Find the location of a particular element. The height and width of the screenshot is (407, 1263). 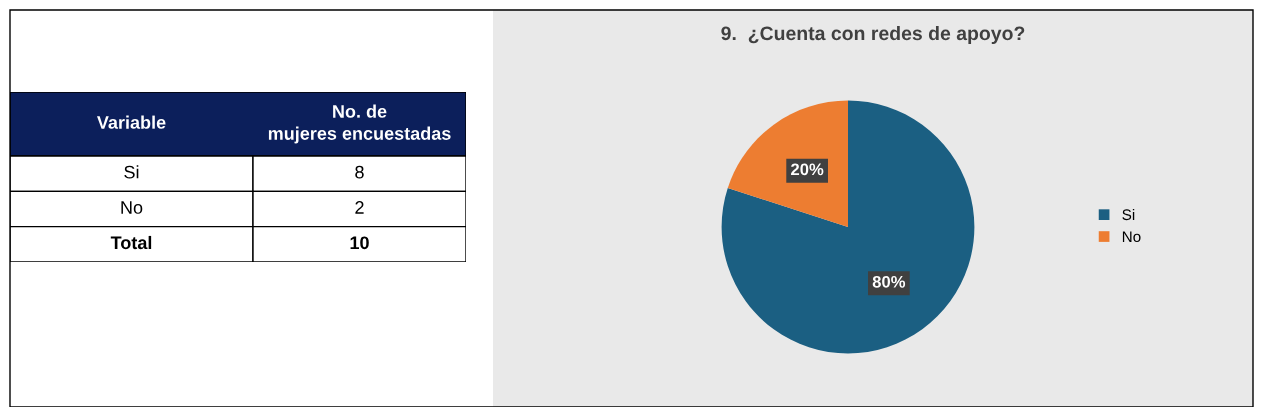

text: No. de mujeres encuestadas is located at coordinates (359, 124).